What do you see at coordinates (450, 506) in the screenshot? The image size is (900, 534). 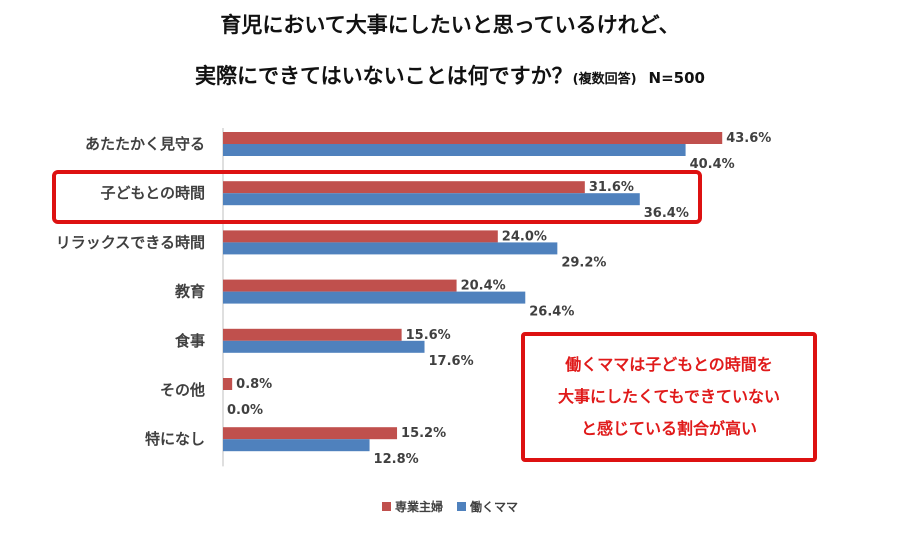 I see `legend: 専業主婦 働くママ` at bounding box center [450, 506].